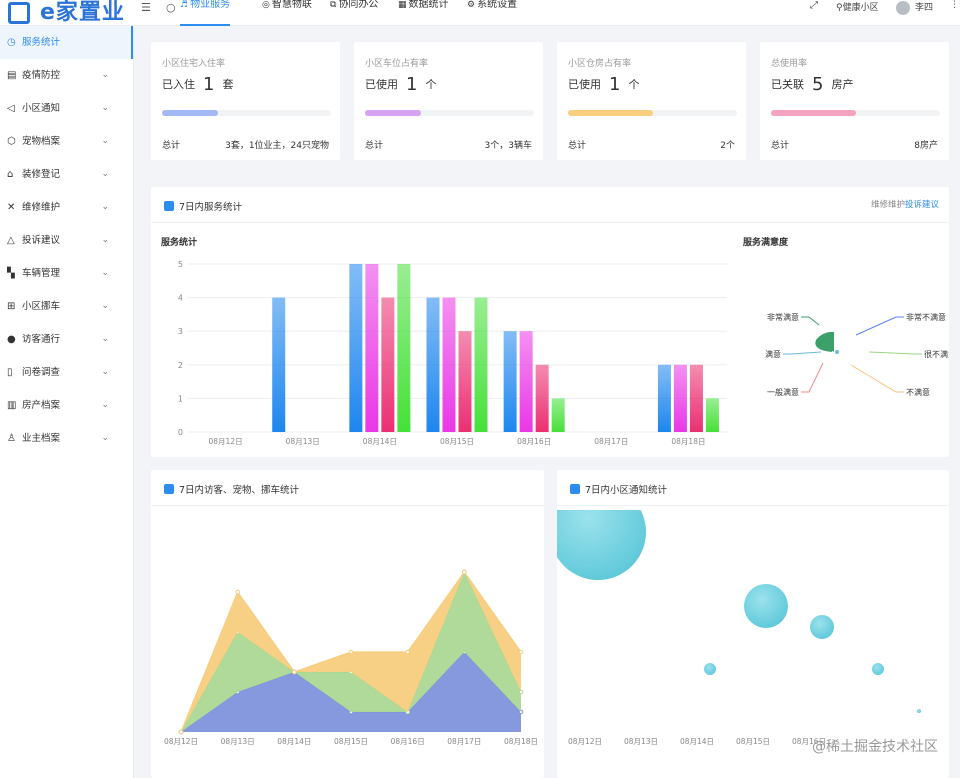  What do you see at coordinates (954, 5) in the screenshot?
I see `more-icon: ⋮` at bounding box center [954, 5].